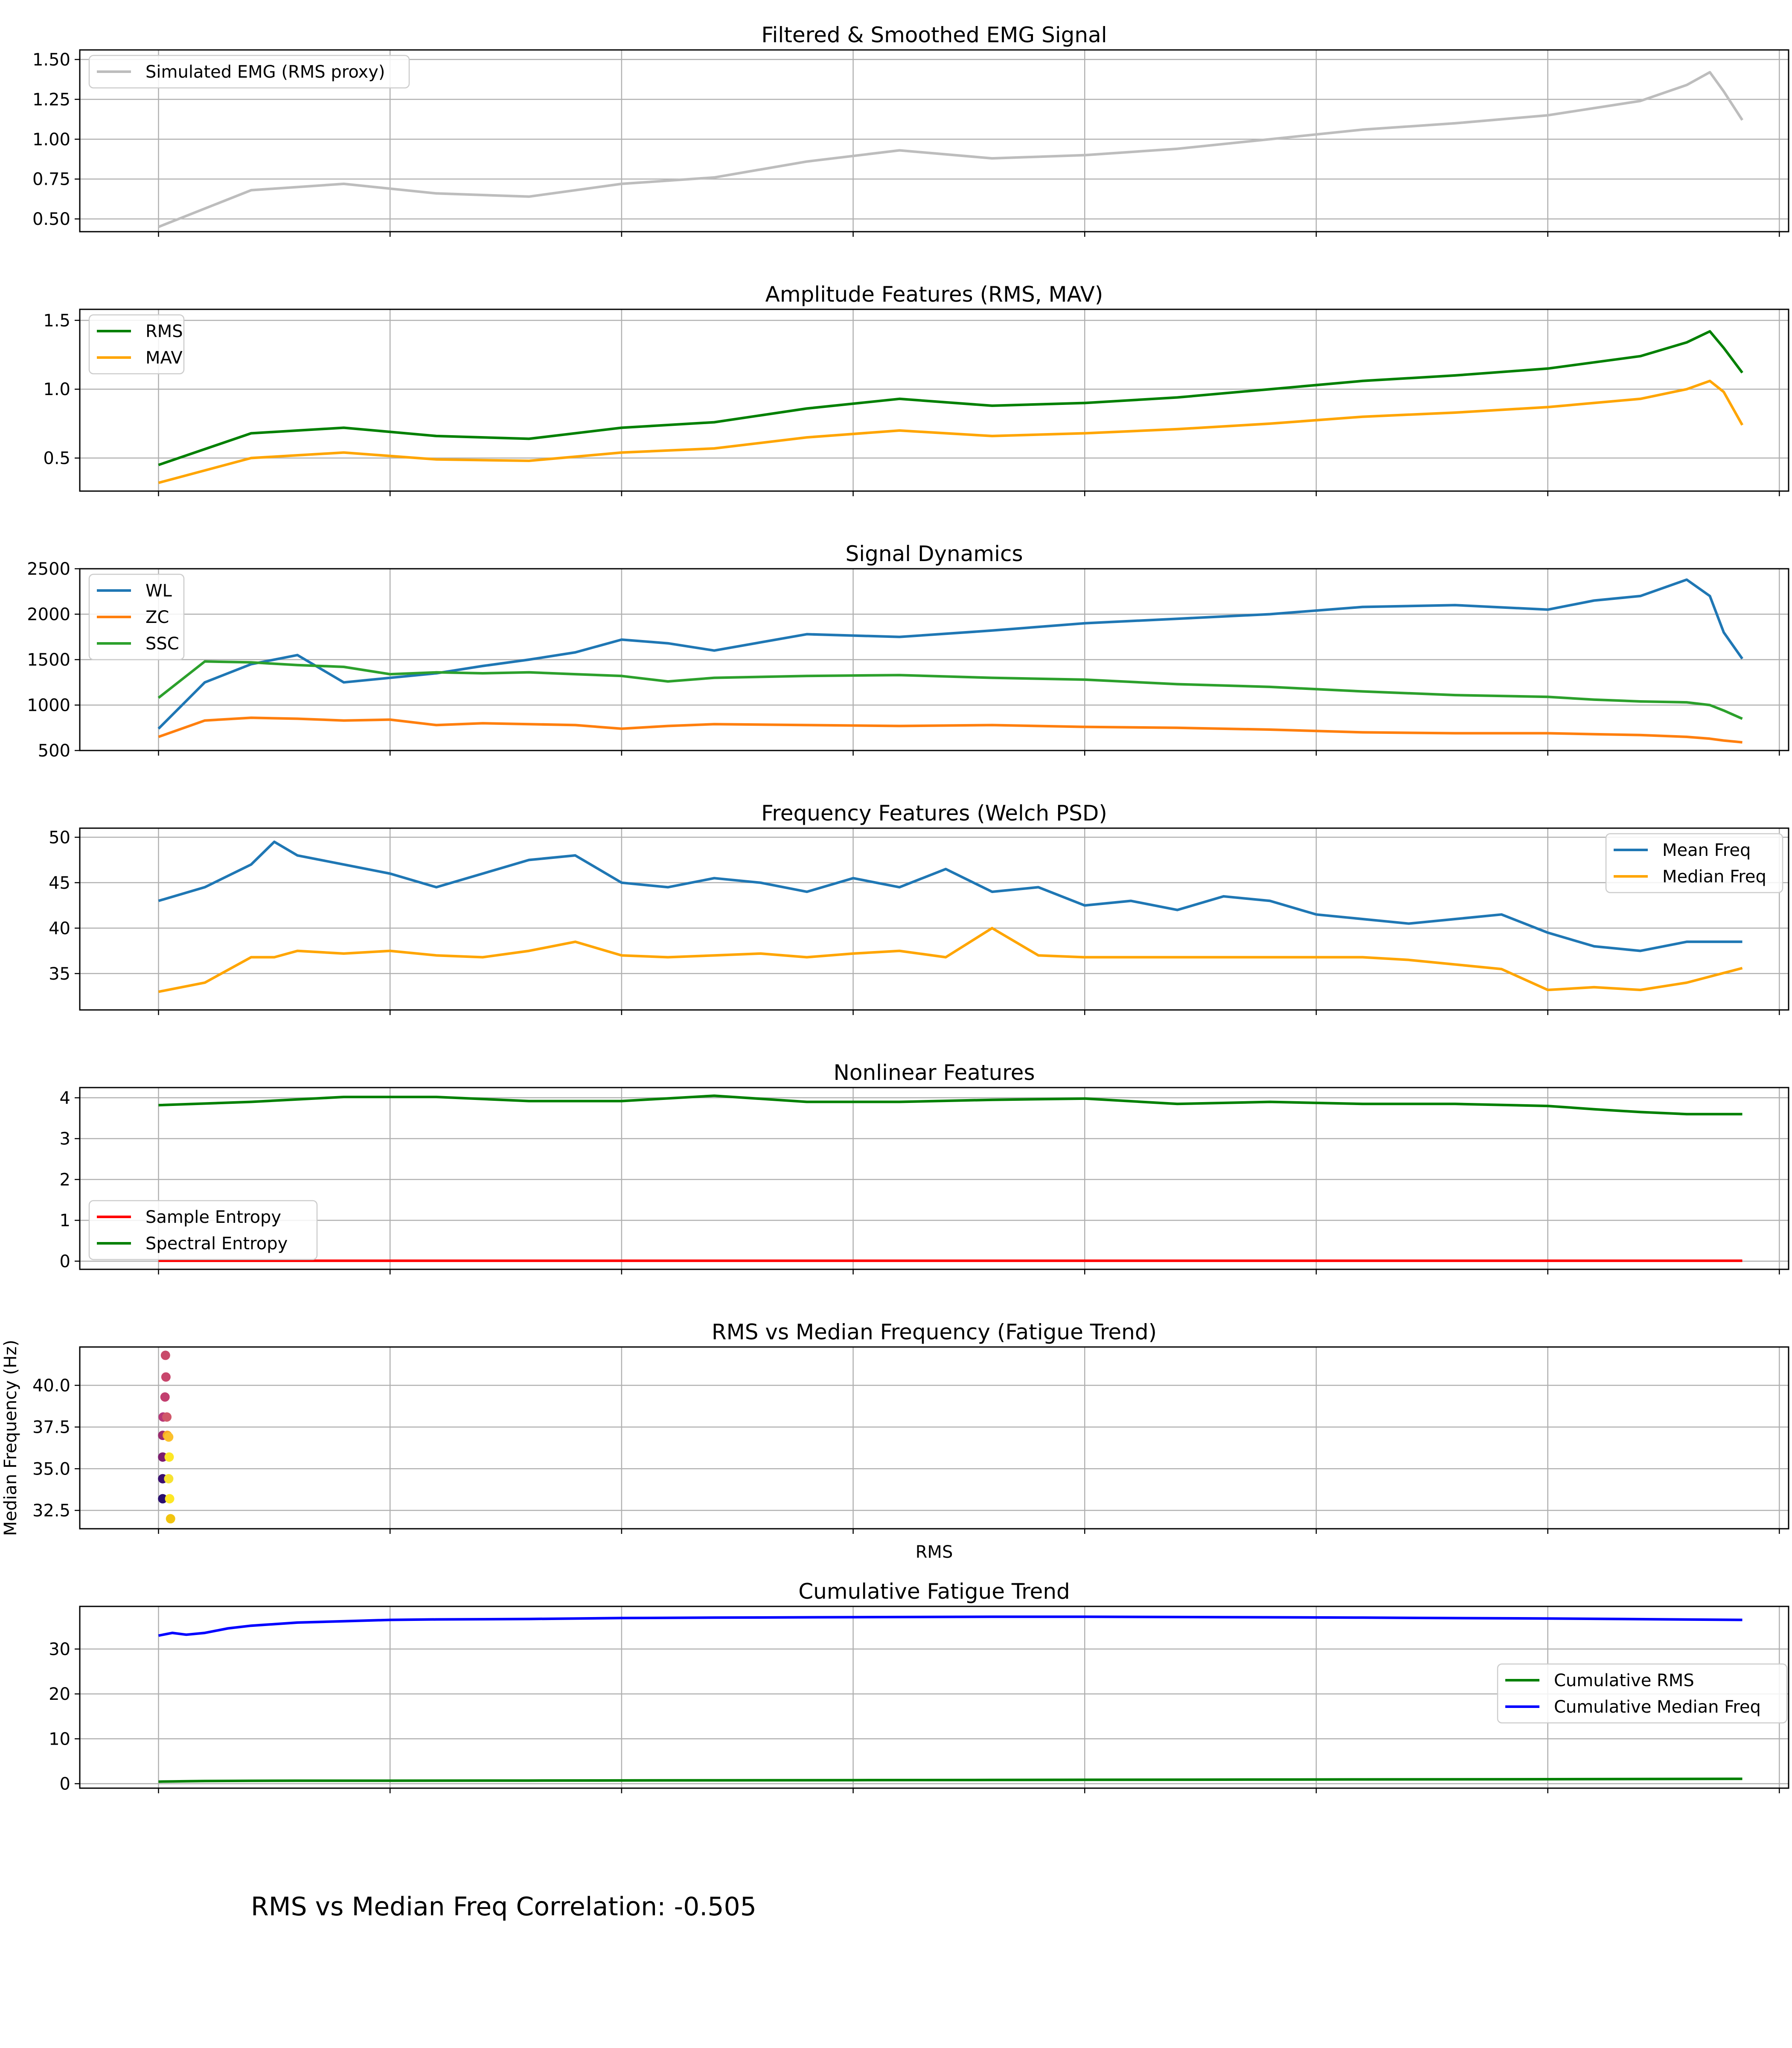 This screenshot has height=2048, width=1792. I want to click on chart-title: Frequency Features (Welch PSD), so click(934, 813).